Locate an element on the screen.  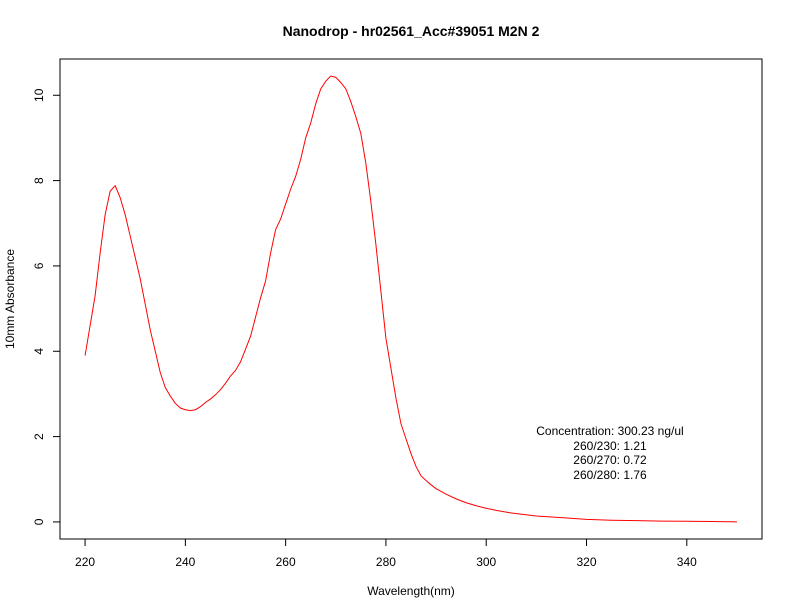
x-tick-label: 300 is located at coordinates (486, 562).